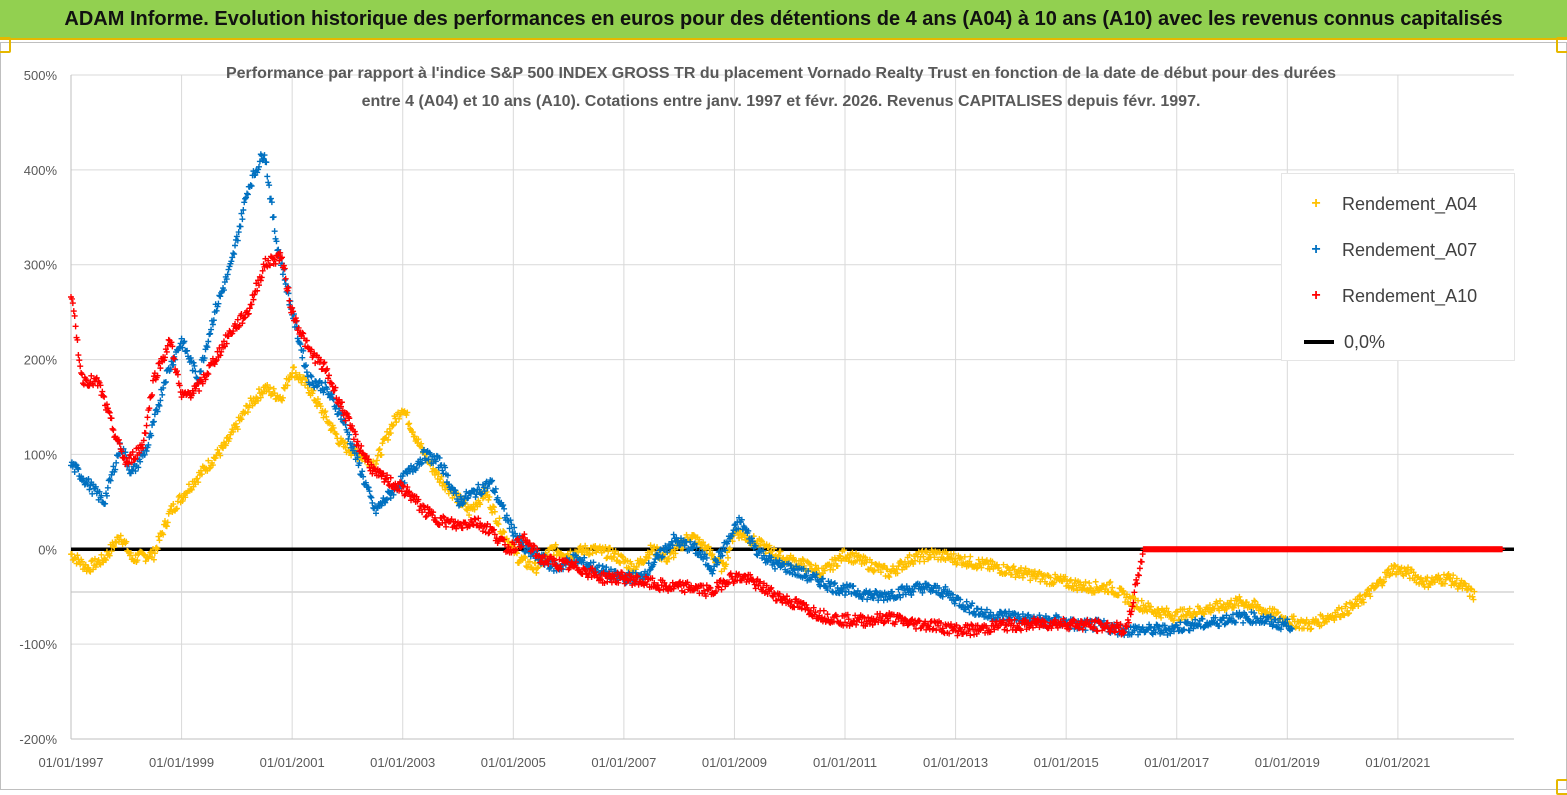 This screenshot has width=1567, height=795. What do you see at coordinates (845, 762) in the screenshot?
I see `x-tick-label: 01/01/2011` at bounding box center [845, 762].